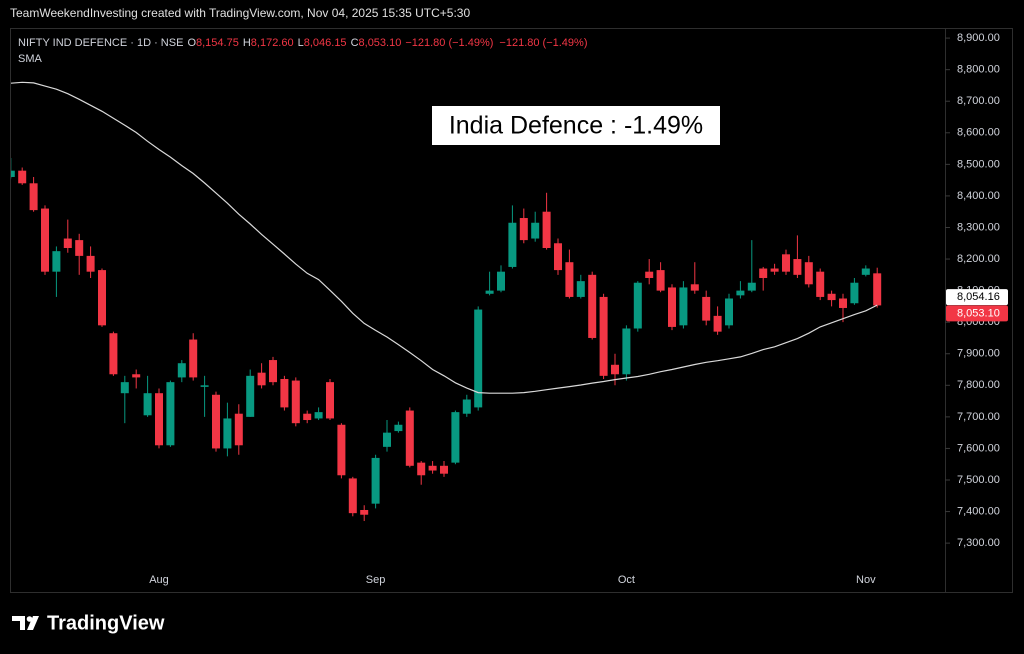 The width and height of the screenshot is (1024, 654). I want to click on tradingview-logo-icon, so click(25, 623).